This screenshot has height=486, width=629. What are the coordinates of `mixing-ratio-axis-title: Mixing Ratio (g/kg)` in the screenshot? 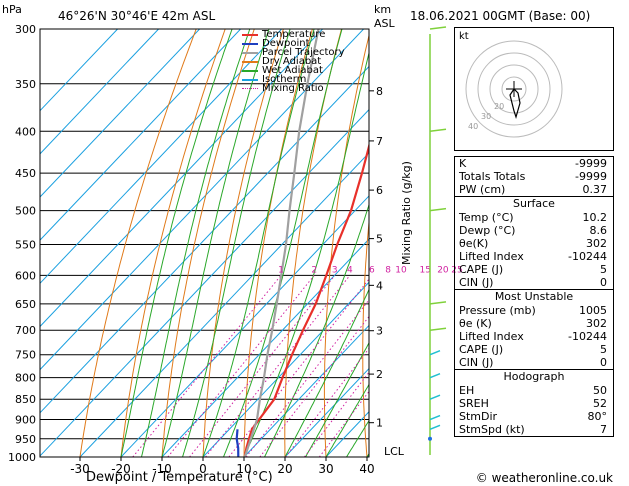 It's located at (406, 213).